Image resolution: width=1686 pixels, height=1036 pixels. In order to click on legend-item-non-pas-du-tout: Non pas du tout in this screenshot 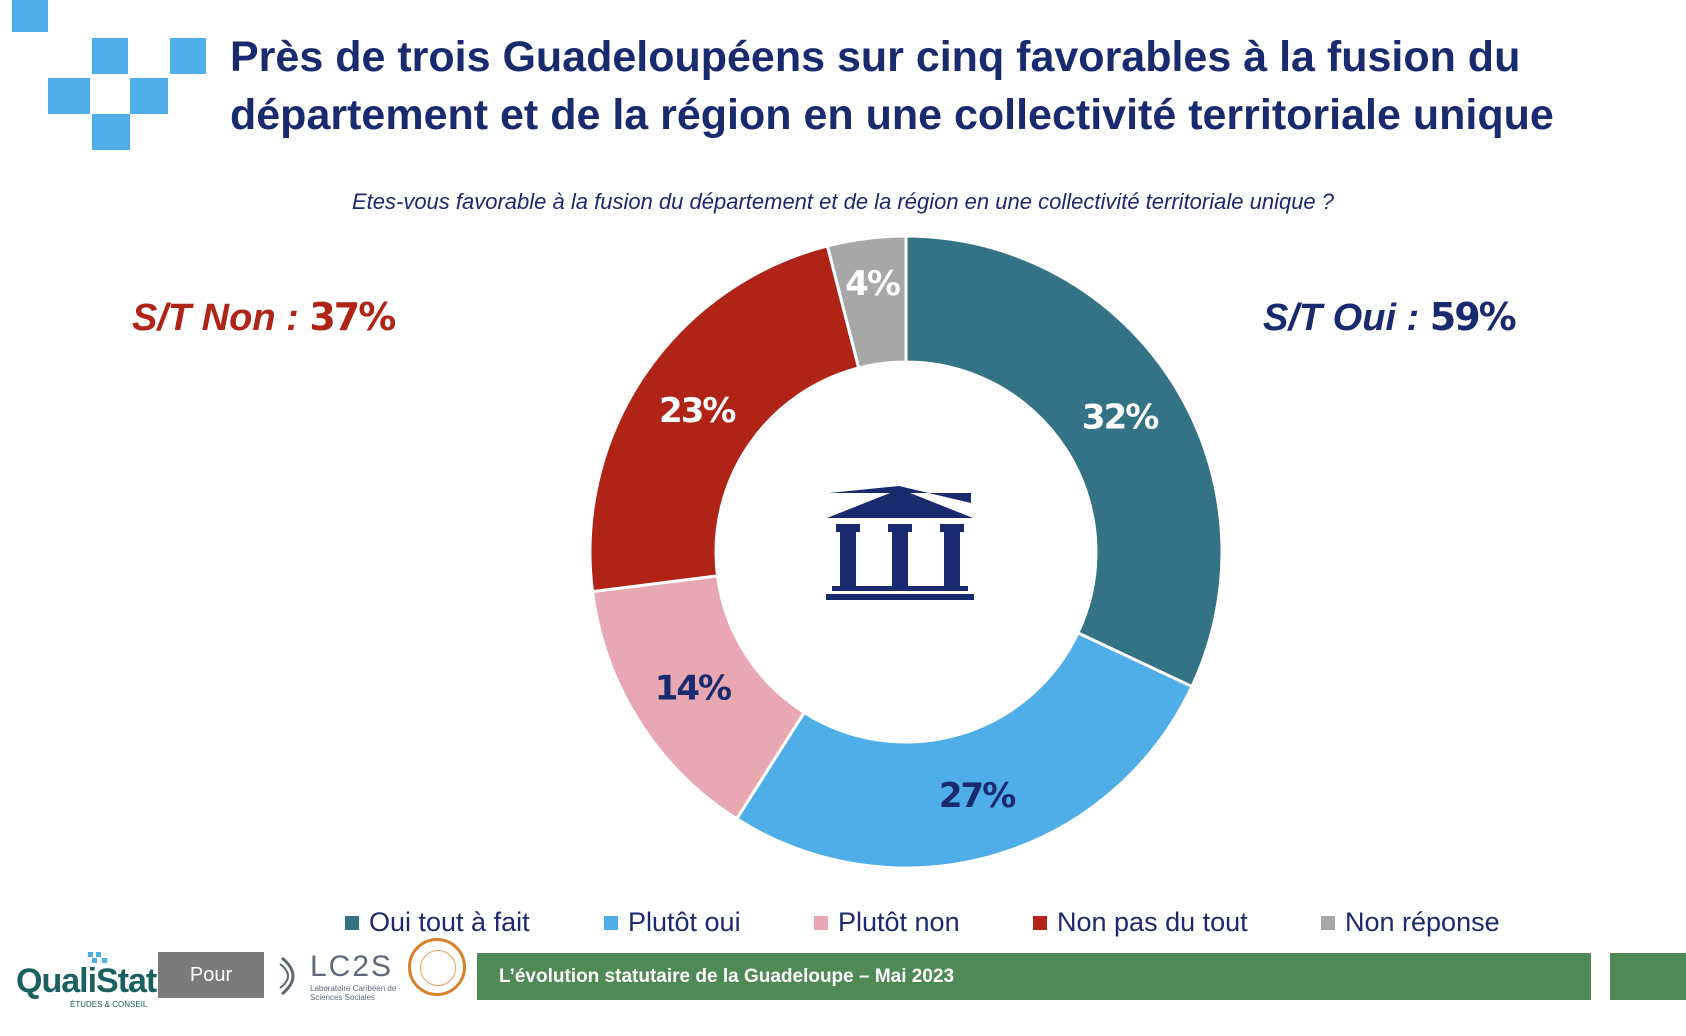, I will do `click(1140, 922)`.